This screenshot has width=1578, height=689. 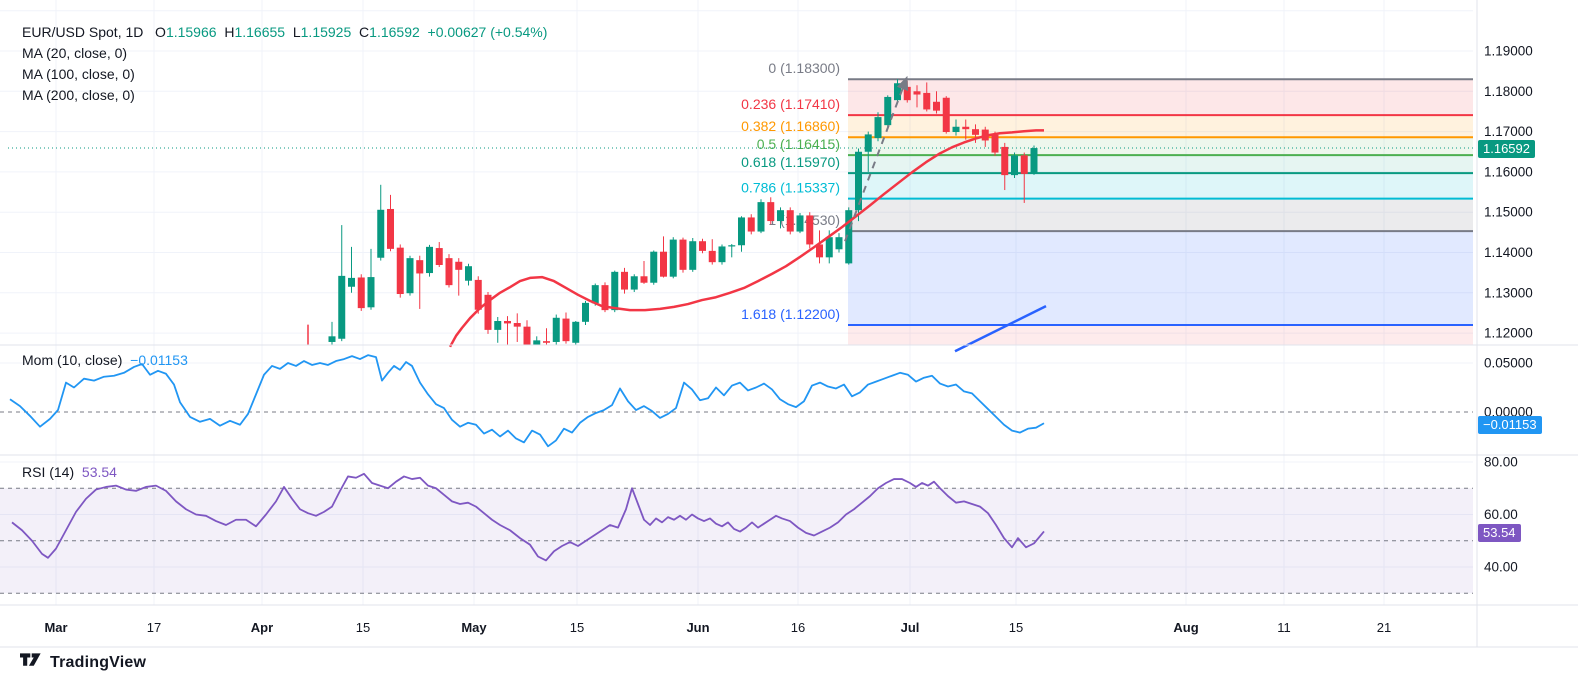 I want to click on rsi-legend: RSI (14) 53.54, so click(x=69, y=472).